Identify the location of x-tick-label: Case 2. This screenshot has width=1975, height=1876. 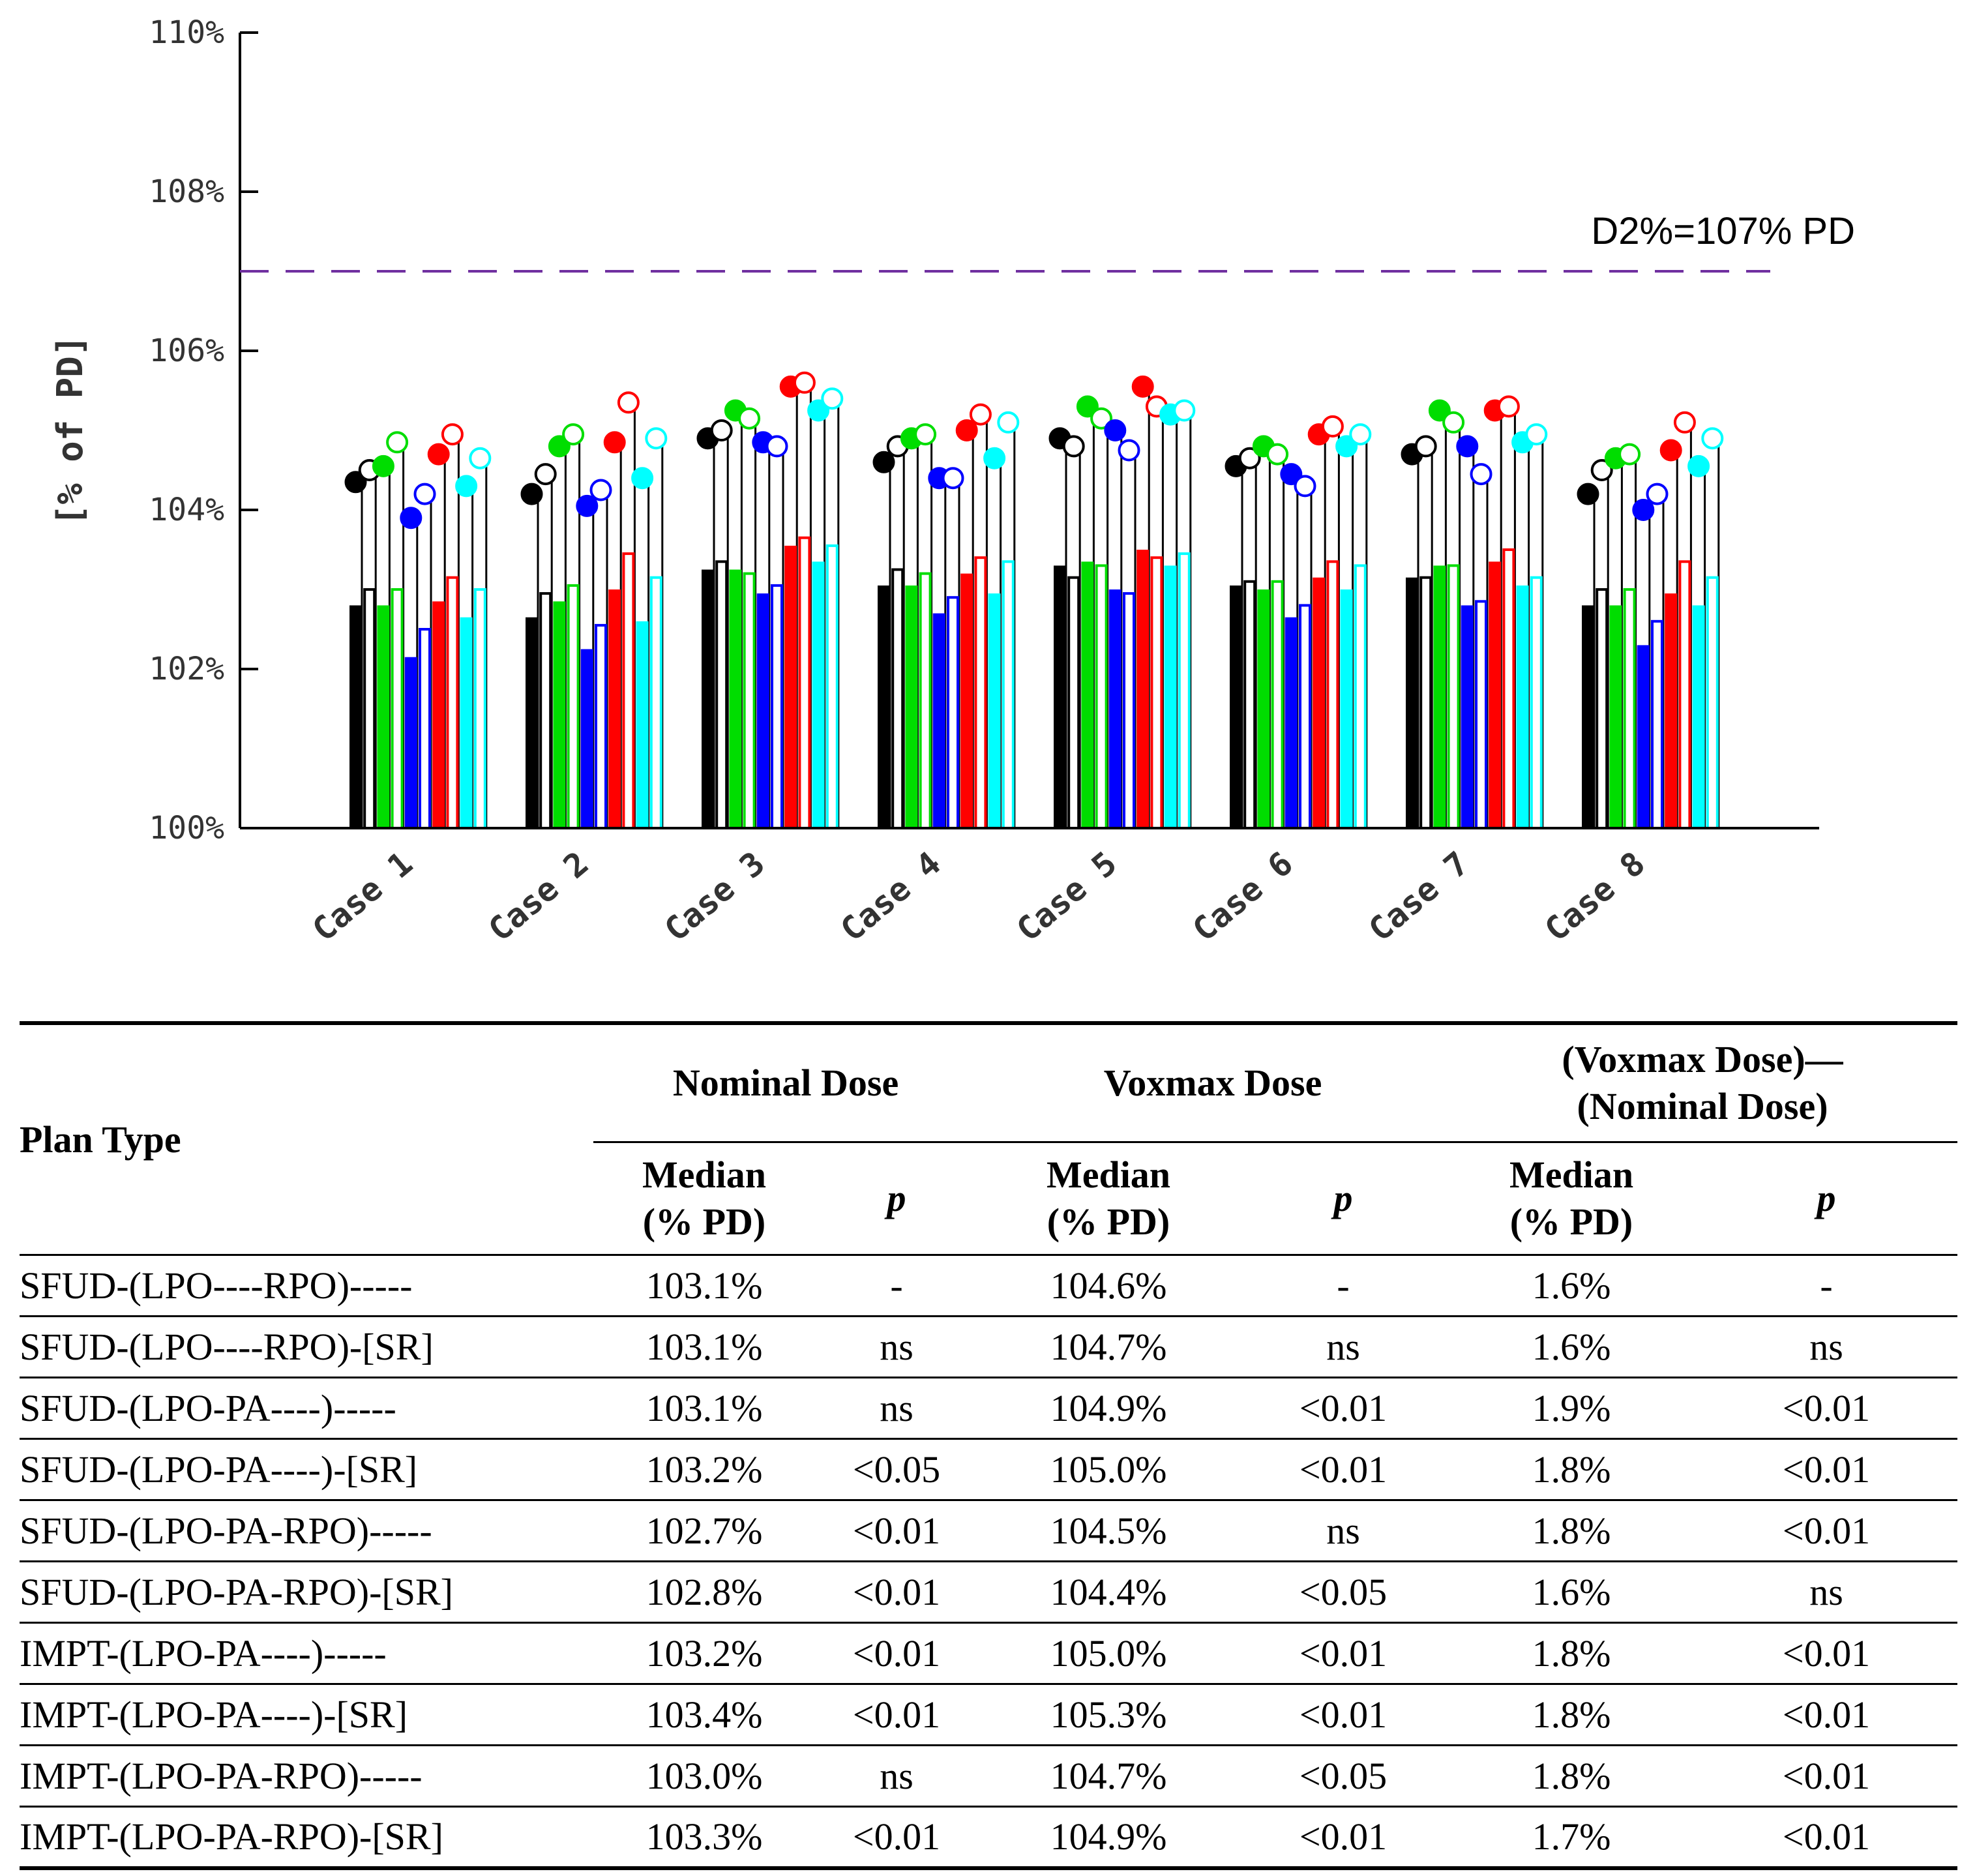
(538, 896).